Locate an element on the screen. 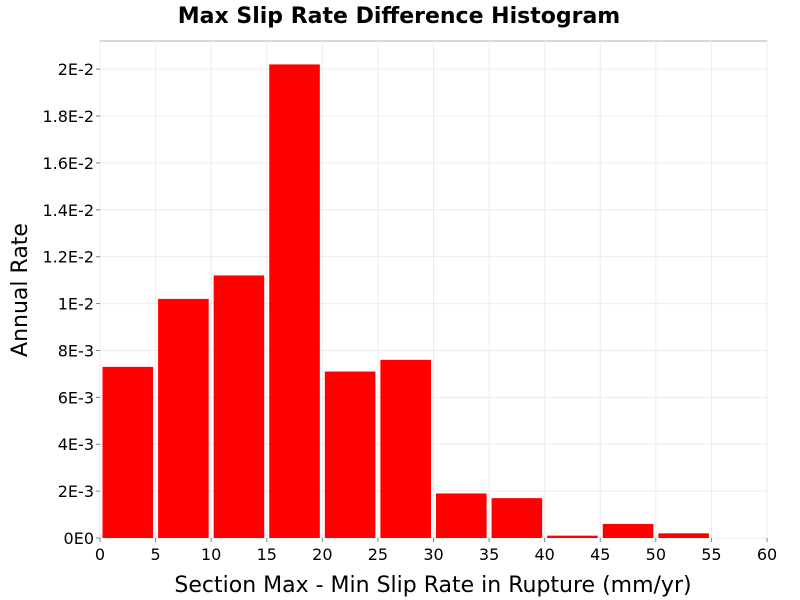 Image resolution: width=800 pixels, height=600 pixels. y-tick-label: 1.8E-2 is located at coordinates (68, 116).